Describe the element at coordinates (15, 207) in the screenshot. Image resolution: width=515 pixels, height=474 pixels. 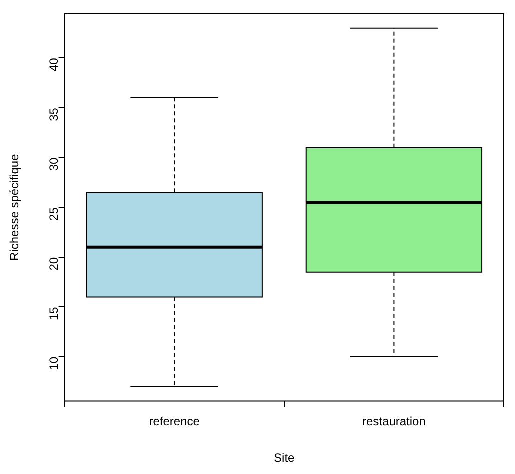
I see `y-axis-title: Richesse spécifique` at that location.